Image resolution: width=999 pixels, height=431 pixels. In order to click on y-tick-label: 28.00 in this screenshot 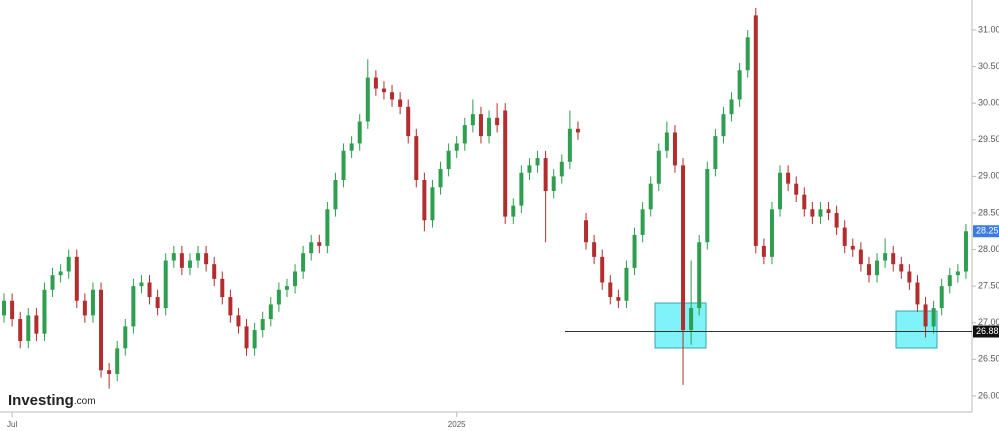, I will do `click(988, 249)`.